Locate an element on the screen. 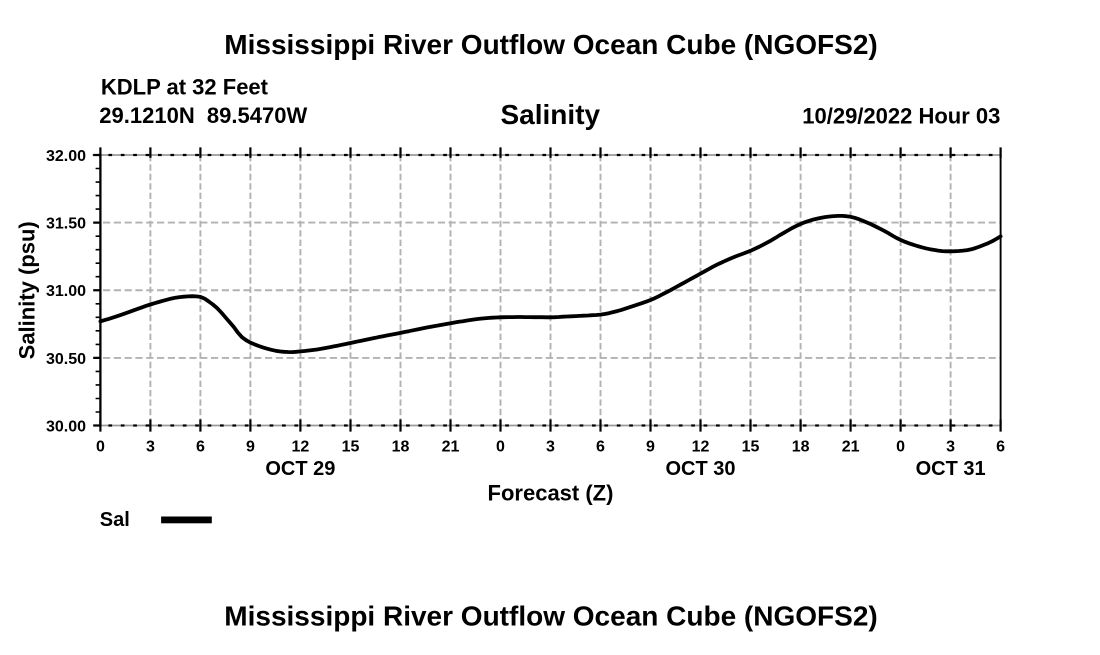  svg-text: 10/29/2022 Hour 03 is located at coordinates (901, 116).